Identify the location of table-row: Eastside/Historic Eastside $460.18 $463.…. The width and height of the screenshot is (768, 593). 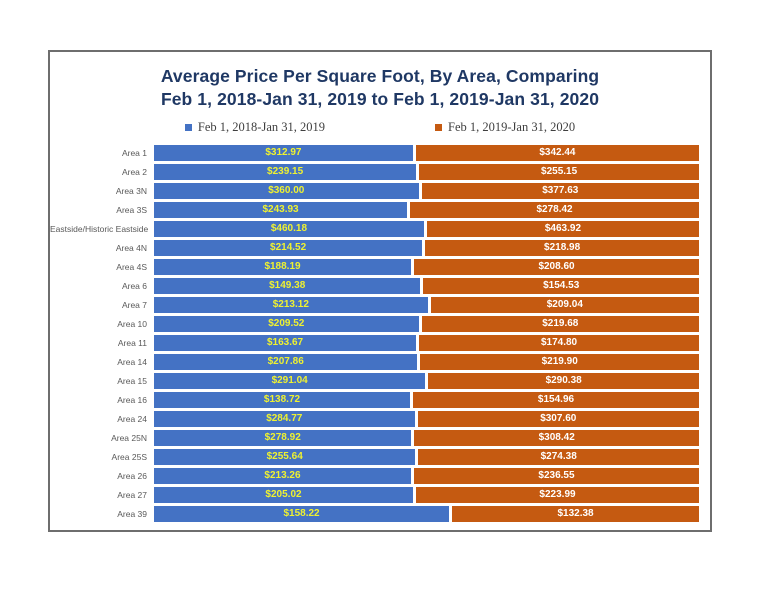
(380, 228).